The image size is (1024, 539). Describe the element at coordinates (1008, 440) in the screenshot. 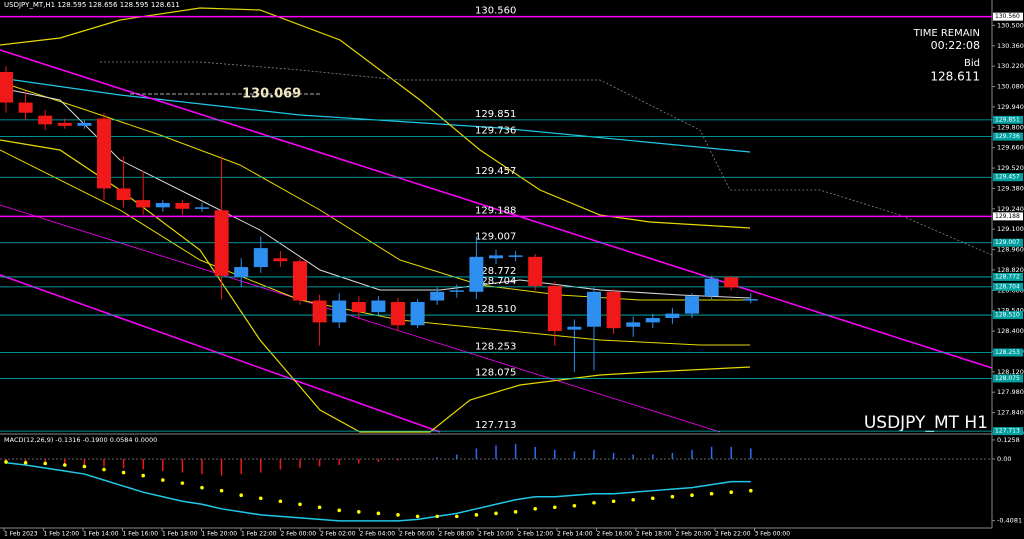

I see `macd-tick-label: 0.1258` at that location.